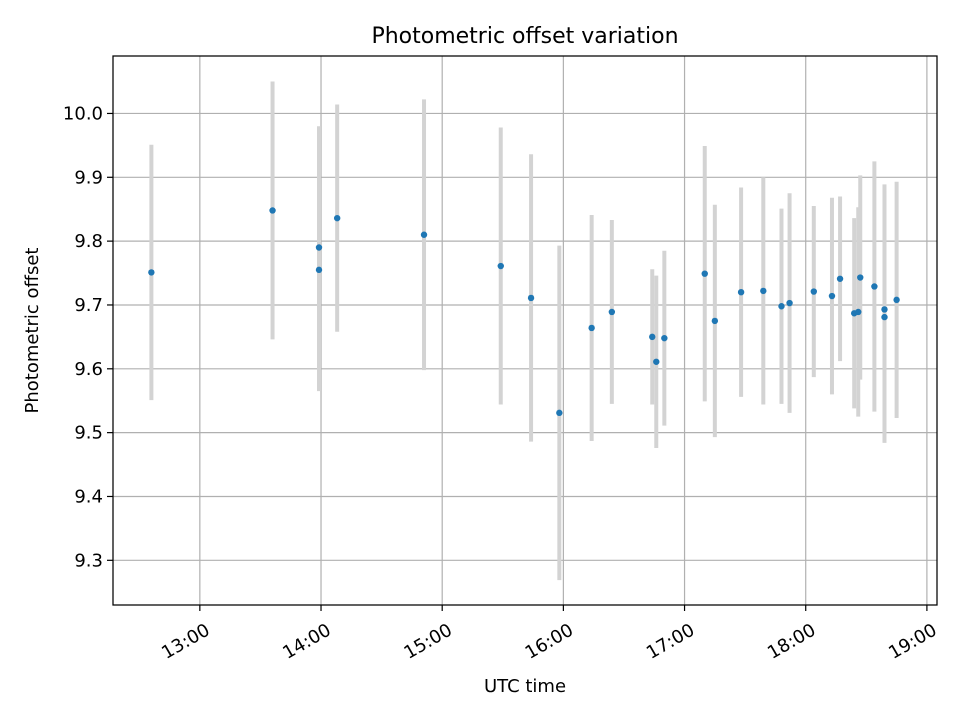 Image resolution: width=960 pixels, height=720 pixels. I want to click on y-tick-label: 9.4, so click(88, 496).